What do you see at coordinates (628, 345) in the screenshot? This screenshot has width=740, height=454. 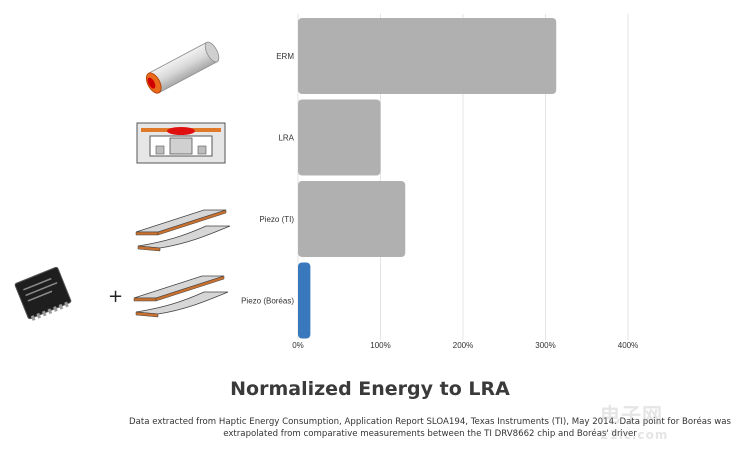 I see `x-tick-label: 400%` at bounding box center [628, 345].